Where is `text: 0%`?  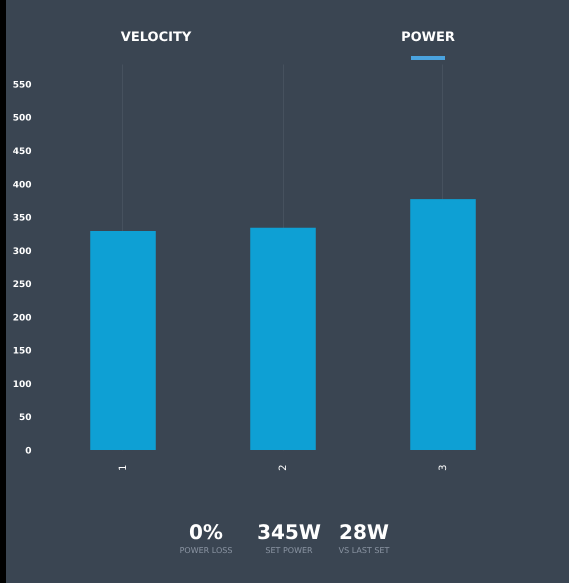
text: 0% is located at coordinates (206, 532).